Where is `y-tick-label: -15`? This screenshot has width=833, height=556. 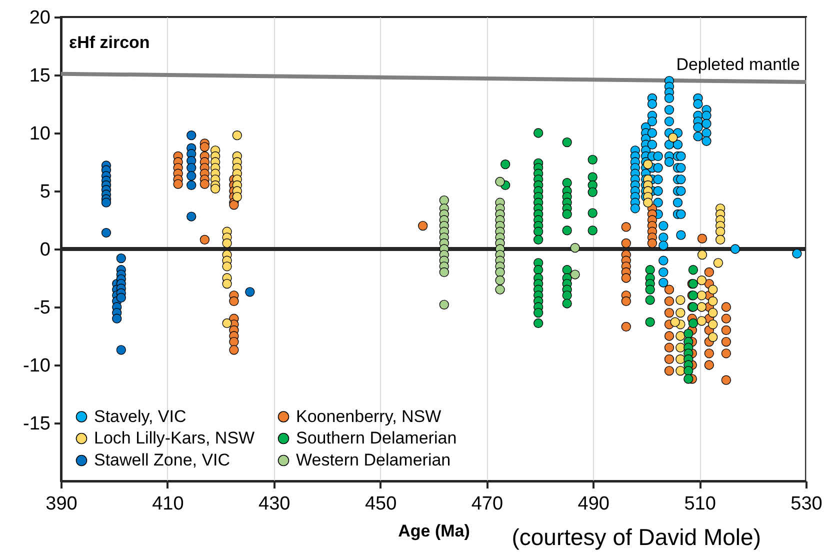 y-tick-label: -15 is located at coordinates (36, 424).